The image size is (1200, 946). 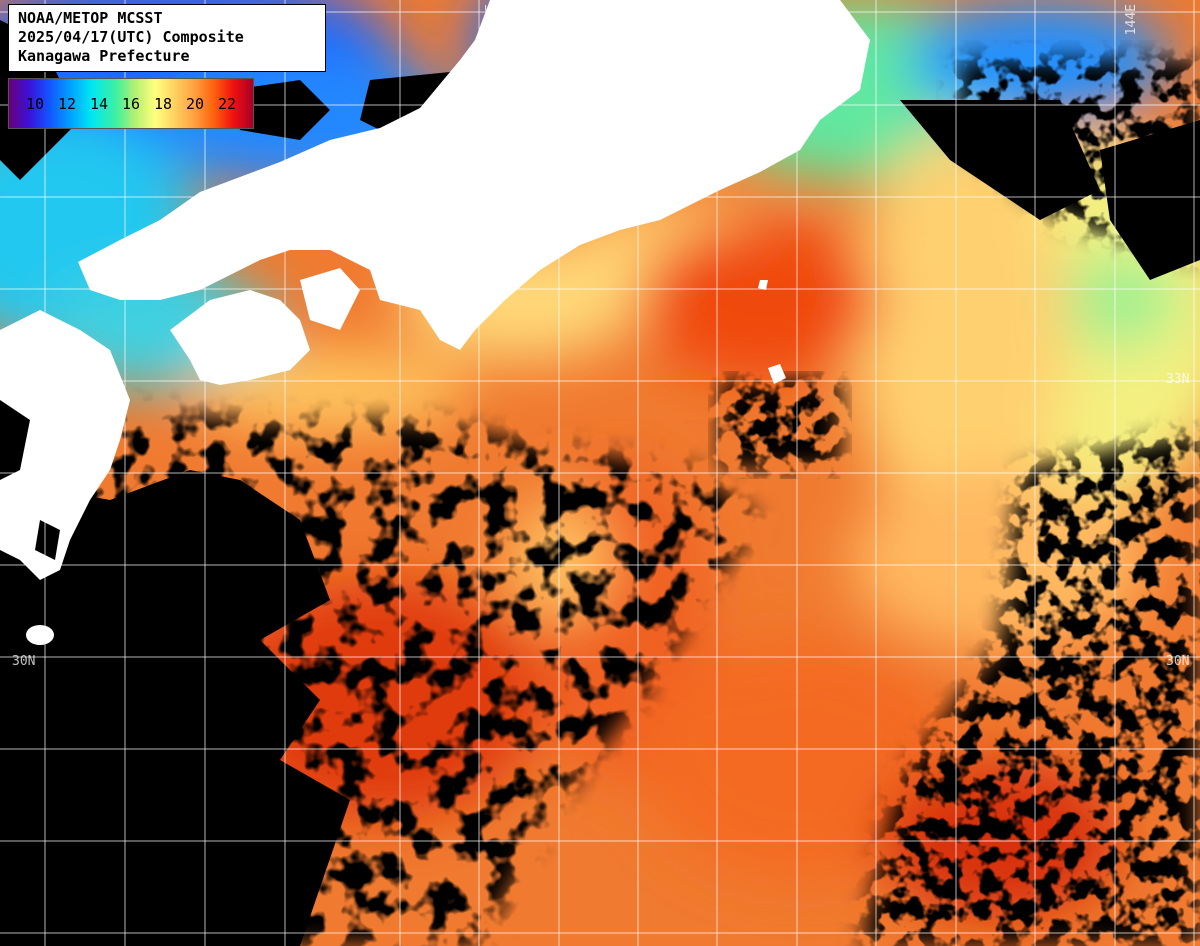 What do you see at coordinates (491, 20) in the screenshot?
I see `lon-label-136e: 136E` at bounding box center [491, 20].